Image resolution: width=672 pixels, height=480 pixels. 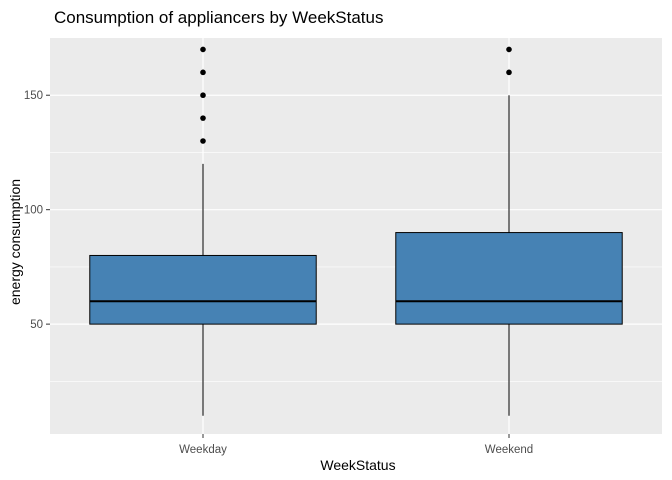 I want to click on y-axis: 50 100 150, so click(x=37, y=210).